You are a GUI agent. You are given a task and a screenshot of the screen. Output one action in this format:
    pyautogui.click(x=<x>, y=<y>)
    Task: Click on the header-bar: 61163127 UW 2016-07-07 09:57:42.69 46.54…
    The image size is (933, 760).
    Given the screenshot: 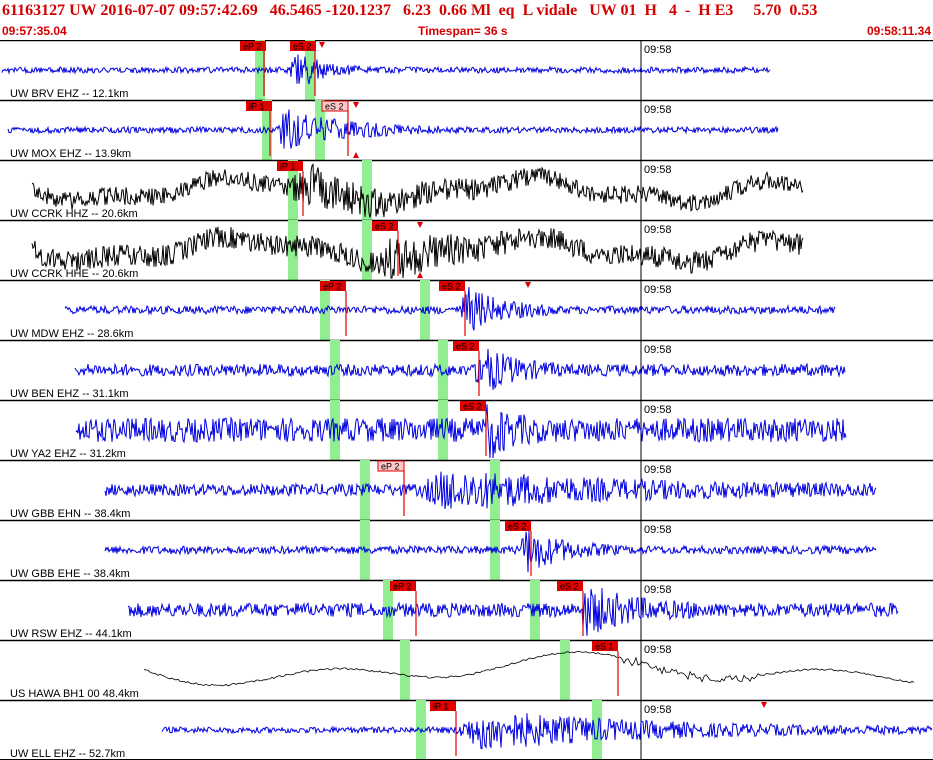 What is the action you would take?
    pyautogui.click(x=466, y=20)
    